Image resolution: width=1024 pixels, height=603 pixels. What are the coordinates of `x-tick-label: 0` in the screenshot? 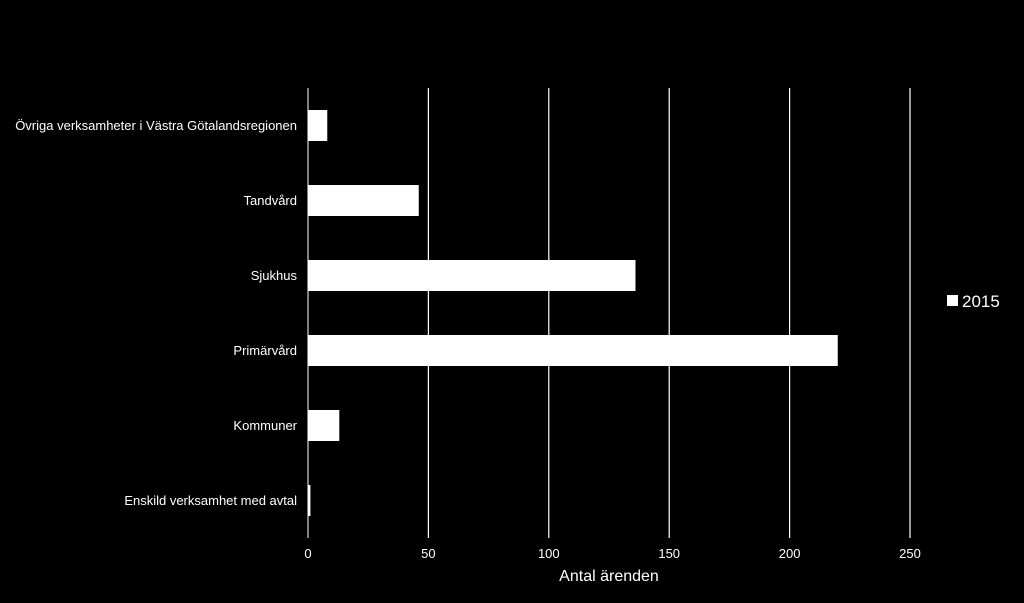 It's located at (307, 553).